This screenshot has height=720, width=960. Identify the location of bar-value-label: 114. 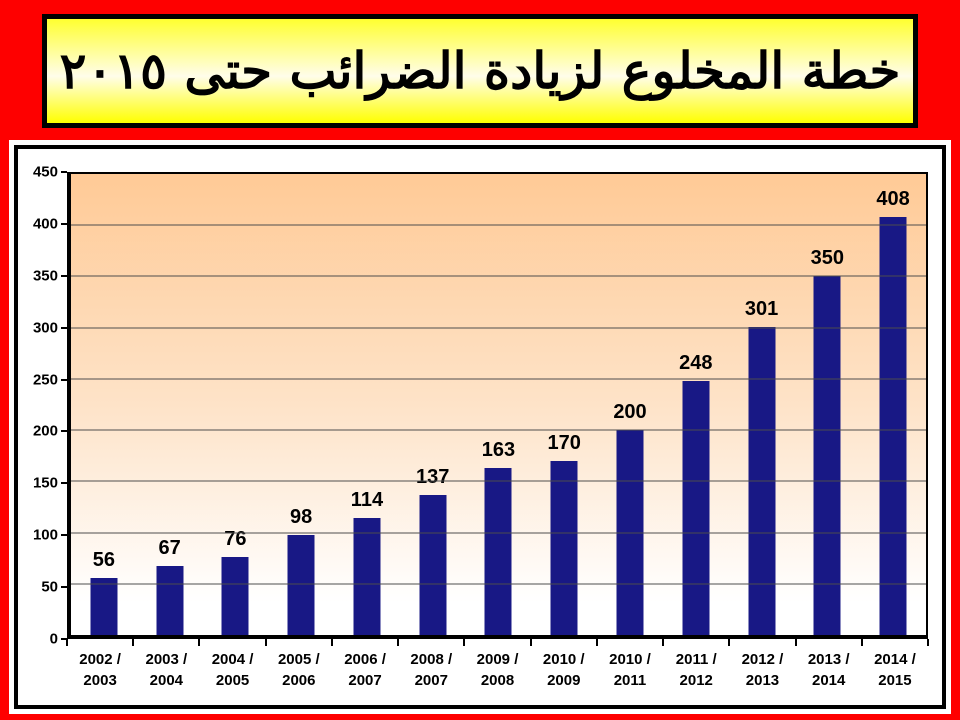
(367, 500).